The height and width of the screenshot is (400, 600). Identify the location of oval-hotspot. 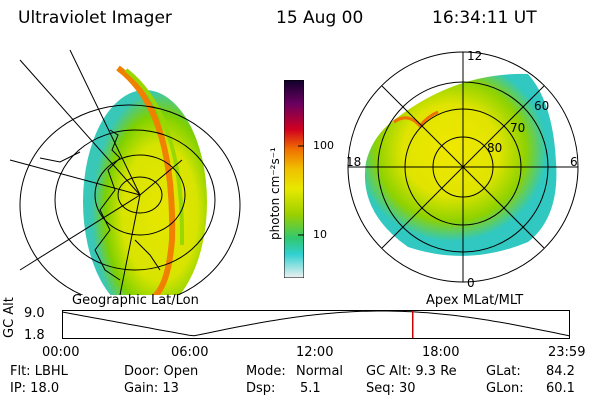
(416, 119).